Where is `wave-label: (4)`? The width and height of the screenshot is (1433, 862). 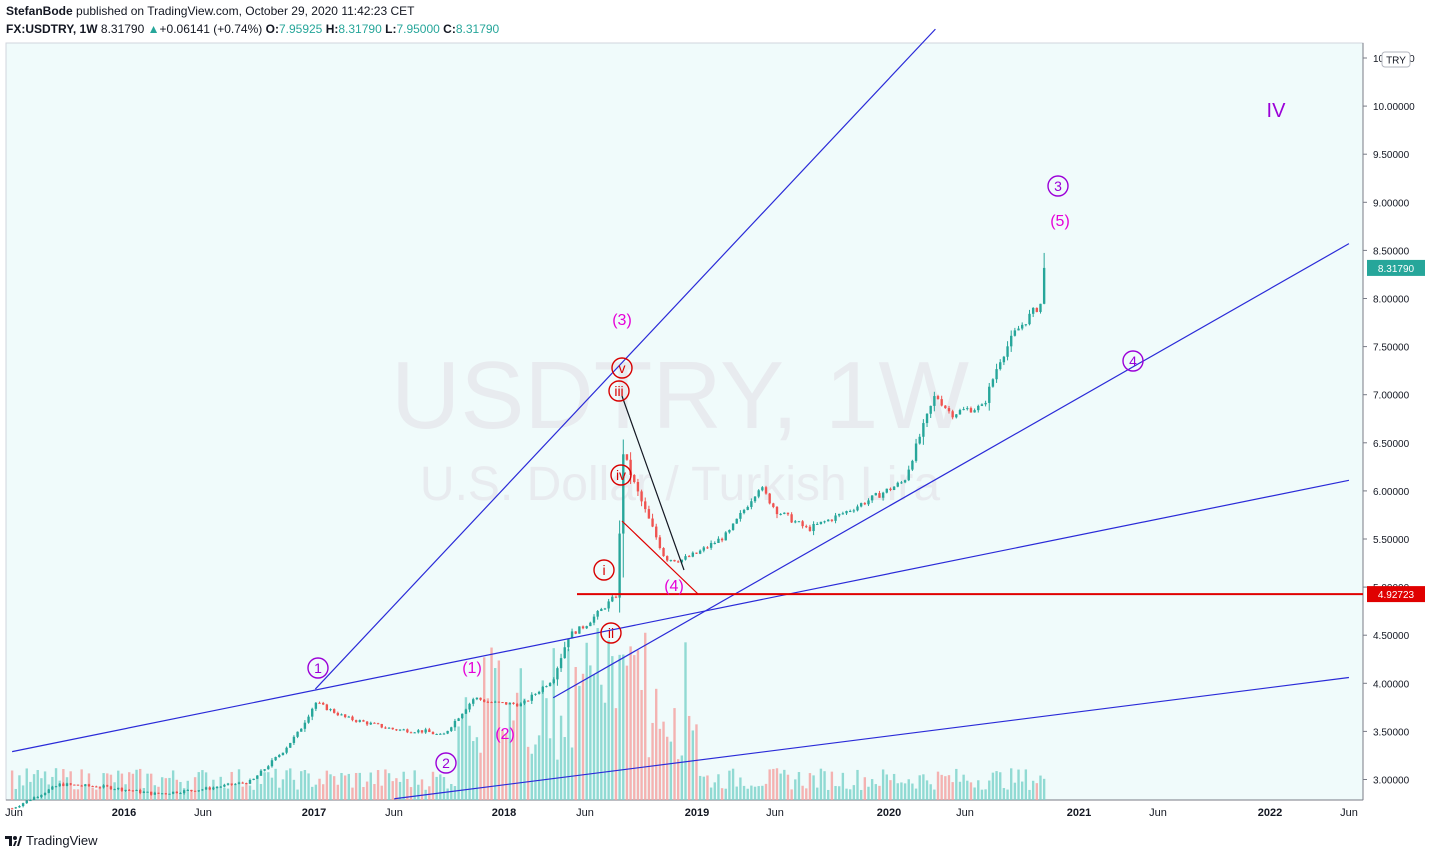 wave-label: (4) is located at coordinates (674, 586).